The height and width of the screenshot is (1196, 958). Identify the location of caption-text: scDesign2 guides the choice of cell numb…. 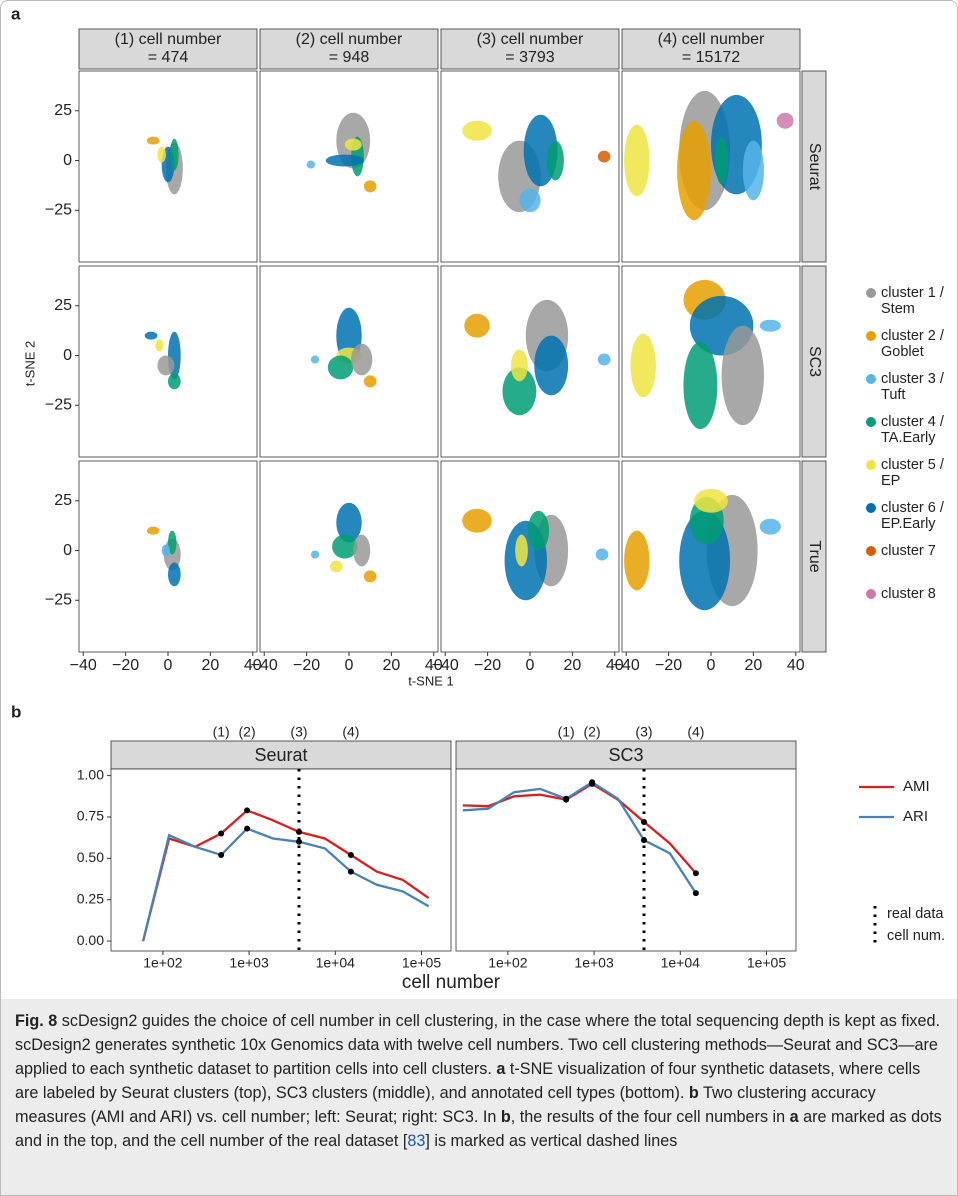
(478, 1045).